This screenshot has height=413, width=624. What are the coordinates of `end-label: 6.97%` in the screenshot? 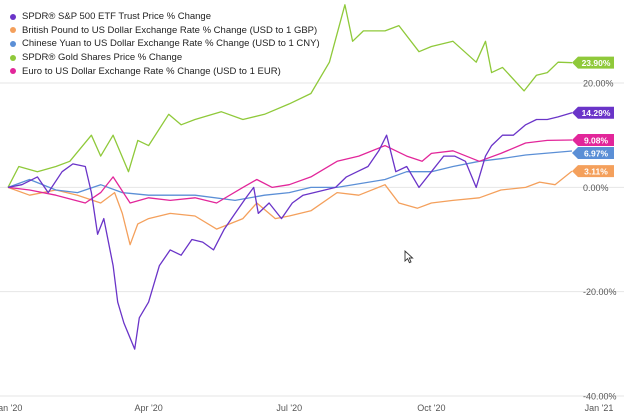 It's located at (596, 153).